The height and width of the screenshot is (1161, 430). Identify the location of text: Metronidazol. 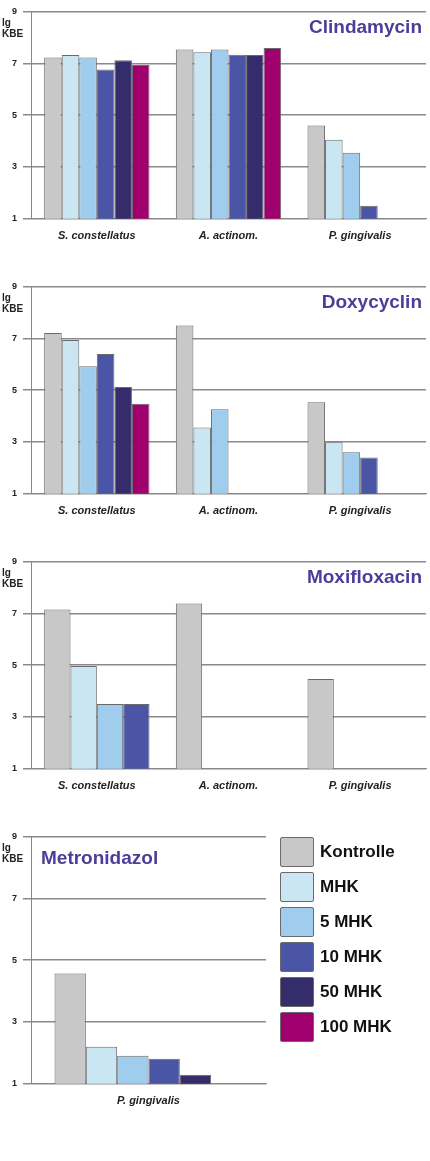
(100, 857).